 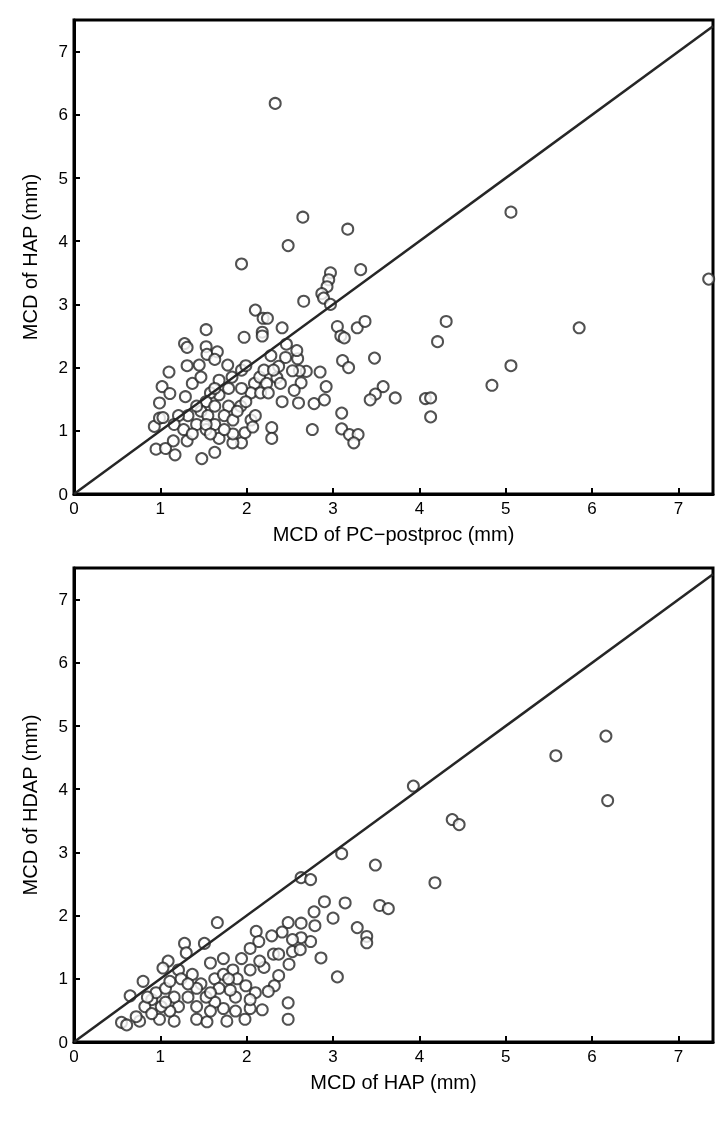 I want to click on x-axis-title: MCD of PC−postproc (mm), so click(x=393, y=534).